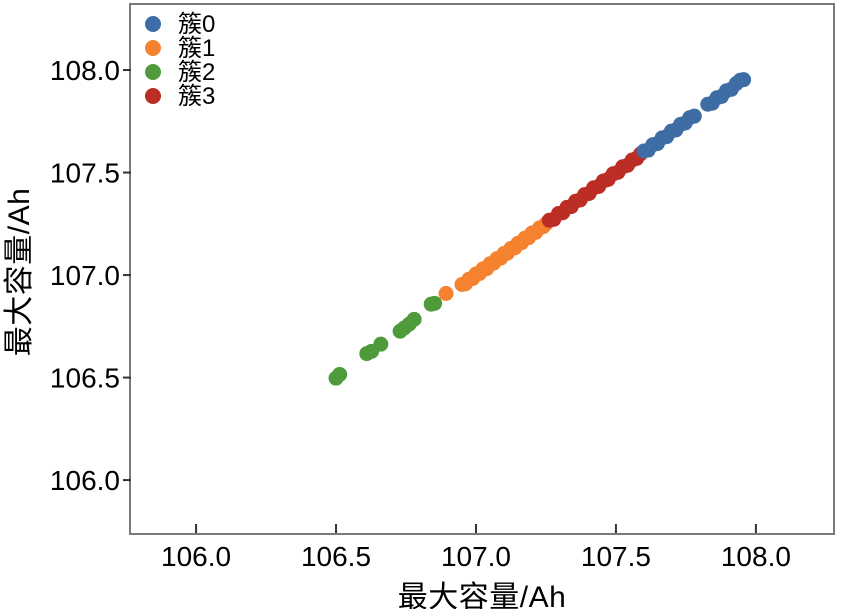  Describe the element at coordinates (336, 556) in the screenshot. I see `x-tick-label: 106.5` at that location.